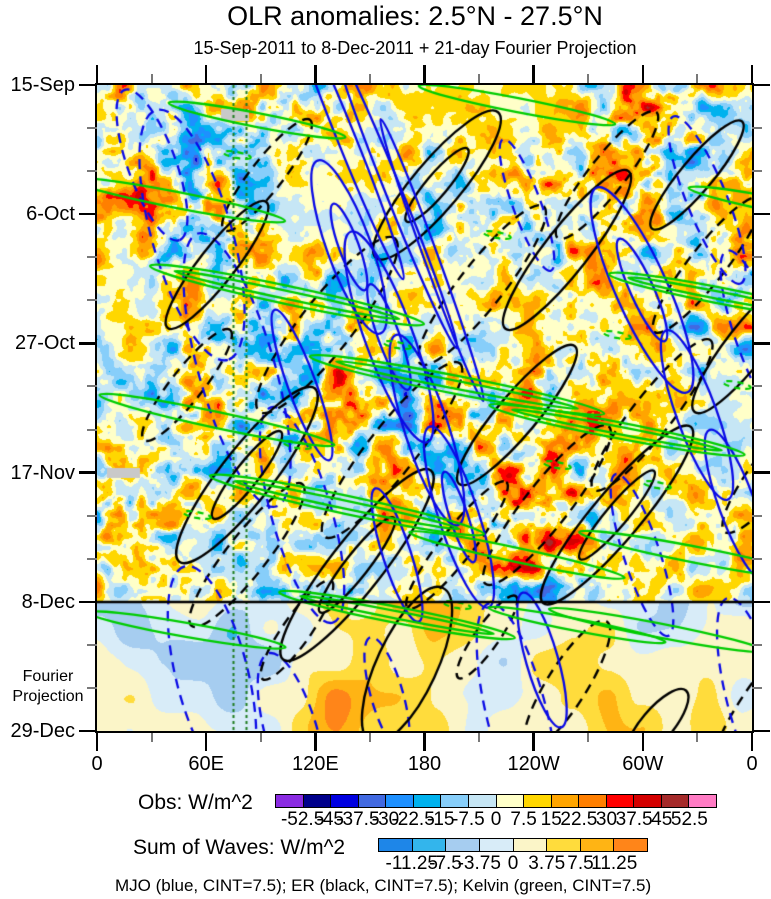 This screenshot has width=771, height=899. I want to click on x-axis-tick-label: 60W, so click(643, 764).